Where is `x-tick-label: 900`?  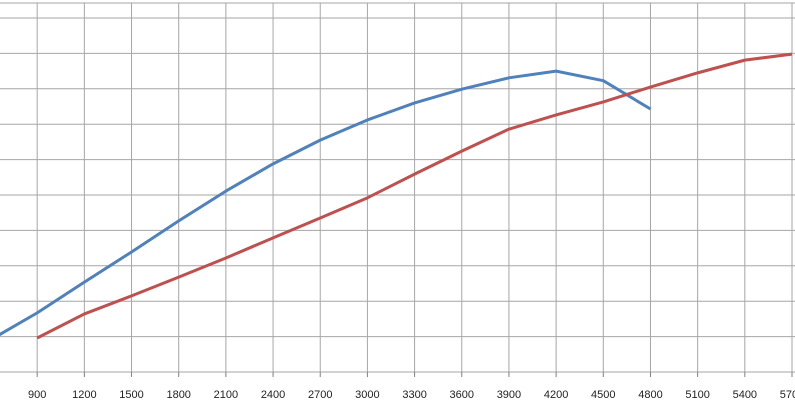 x-tick-label: 900 is located at coordinates (37, 395).